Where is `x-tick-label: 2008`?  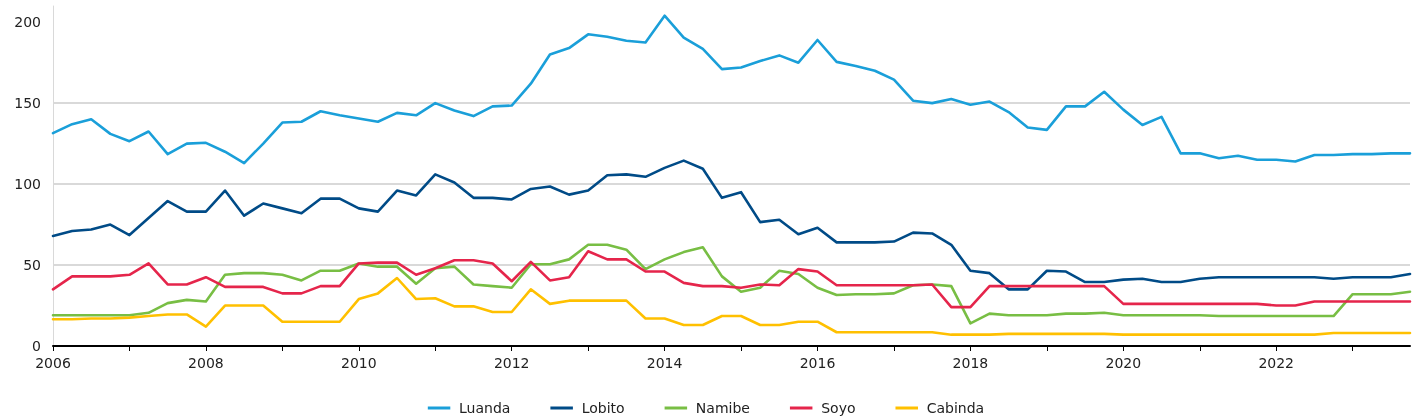
x-tick-label: 2008 is located at coordinates (206, 363).